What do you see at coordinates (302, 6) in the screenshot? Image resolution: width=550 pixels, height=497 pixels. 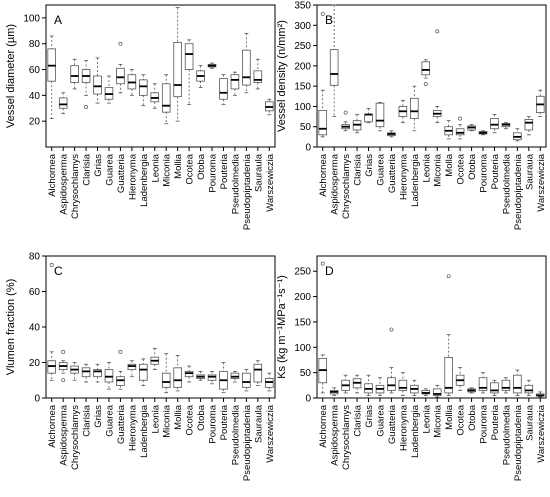 I see `y-tick-label: 350` at bounding box center [302, 6].